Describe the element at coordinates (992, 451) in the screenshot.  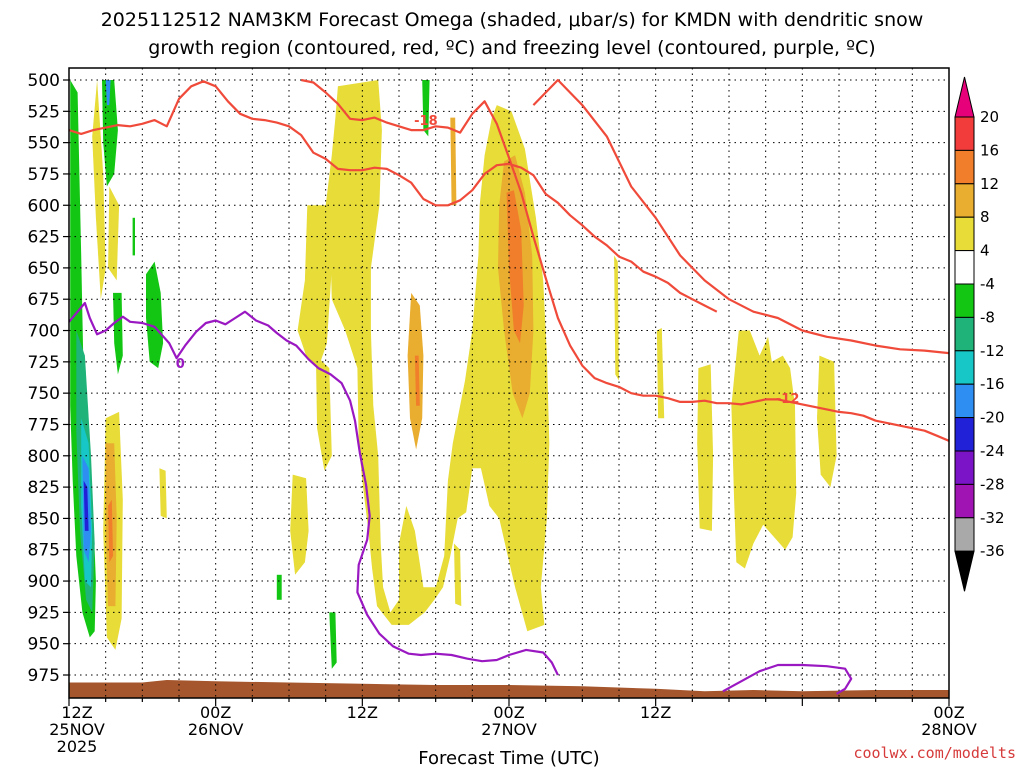
I see `colorbar-label-10: -24` at that location.